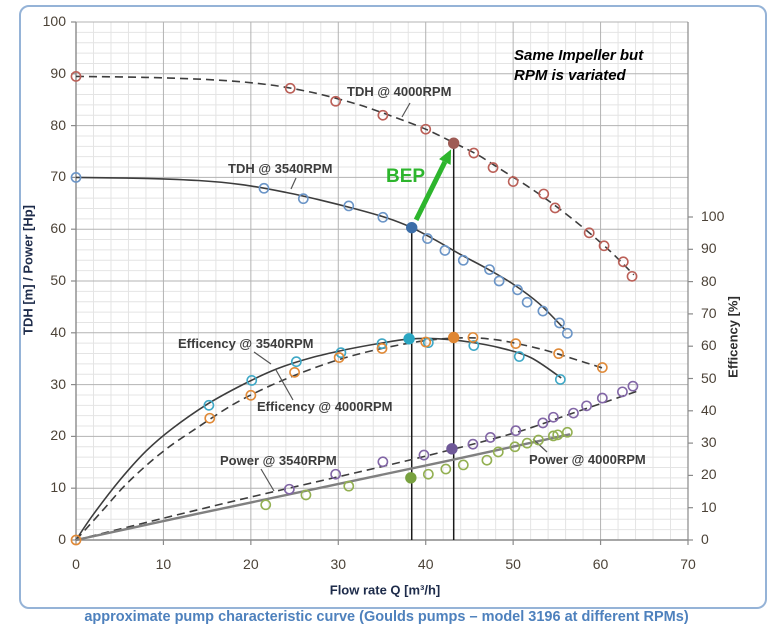 This screenshot has width=773, height=635. I want to click on y-left-tick-label: 90, so click(58, 72).